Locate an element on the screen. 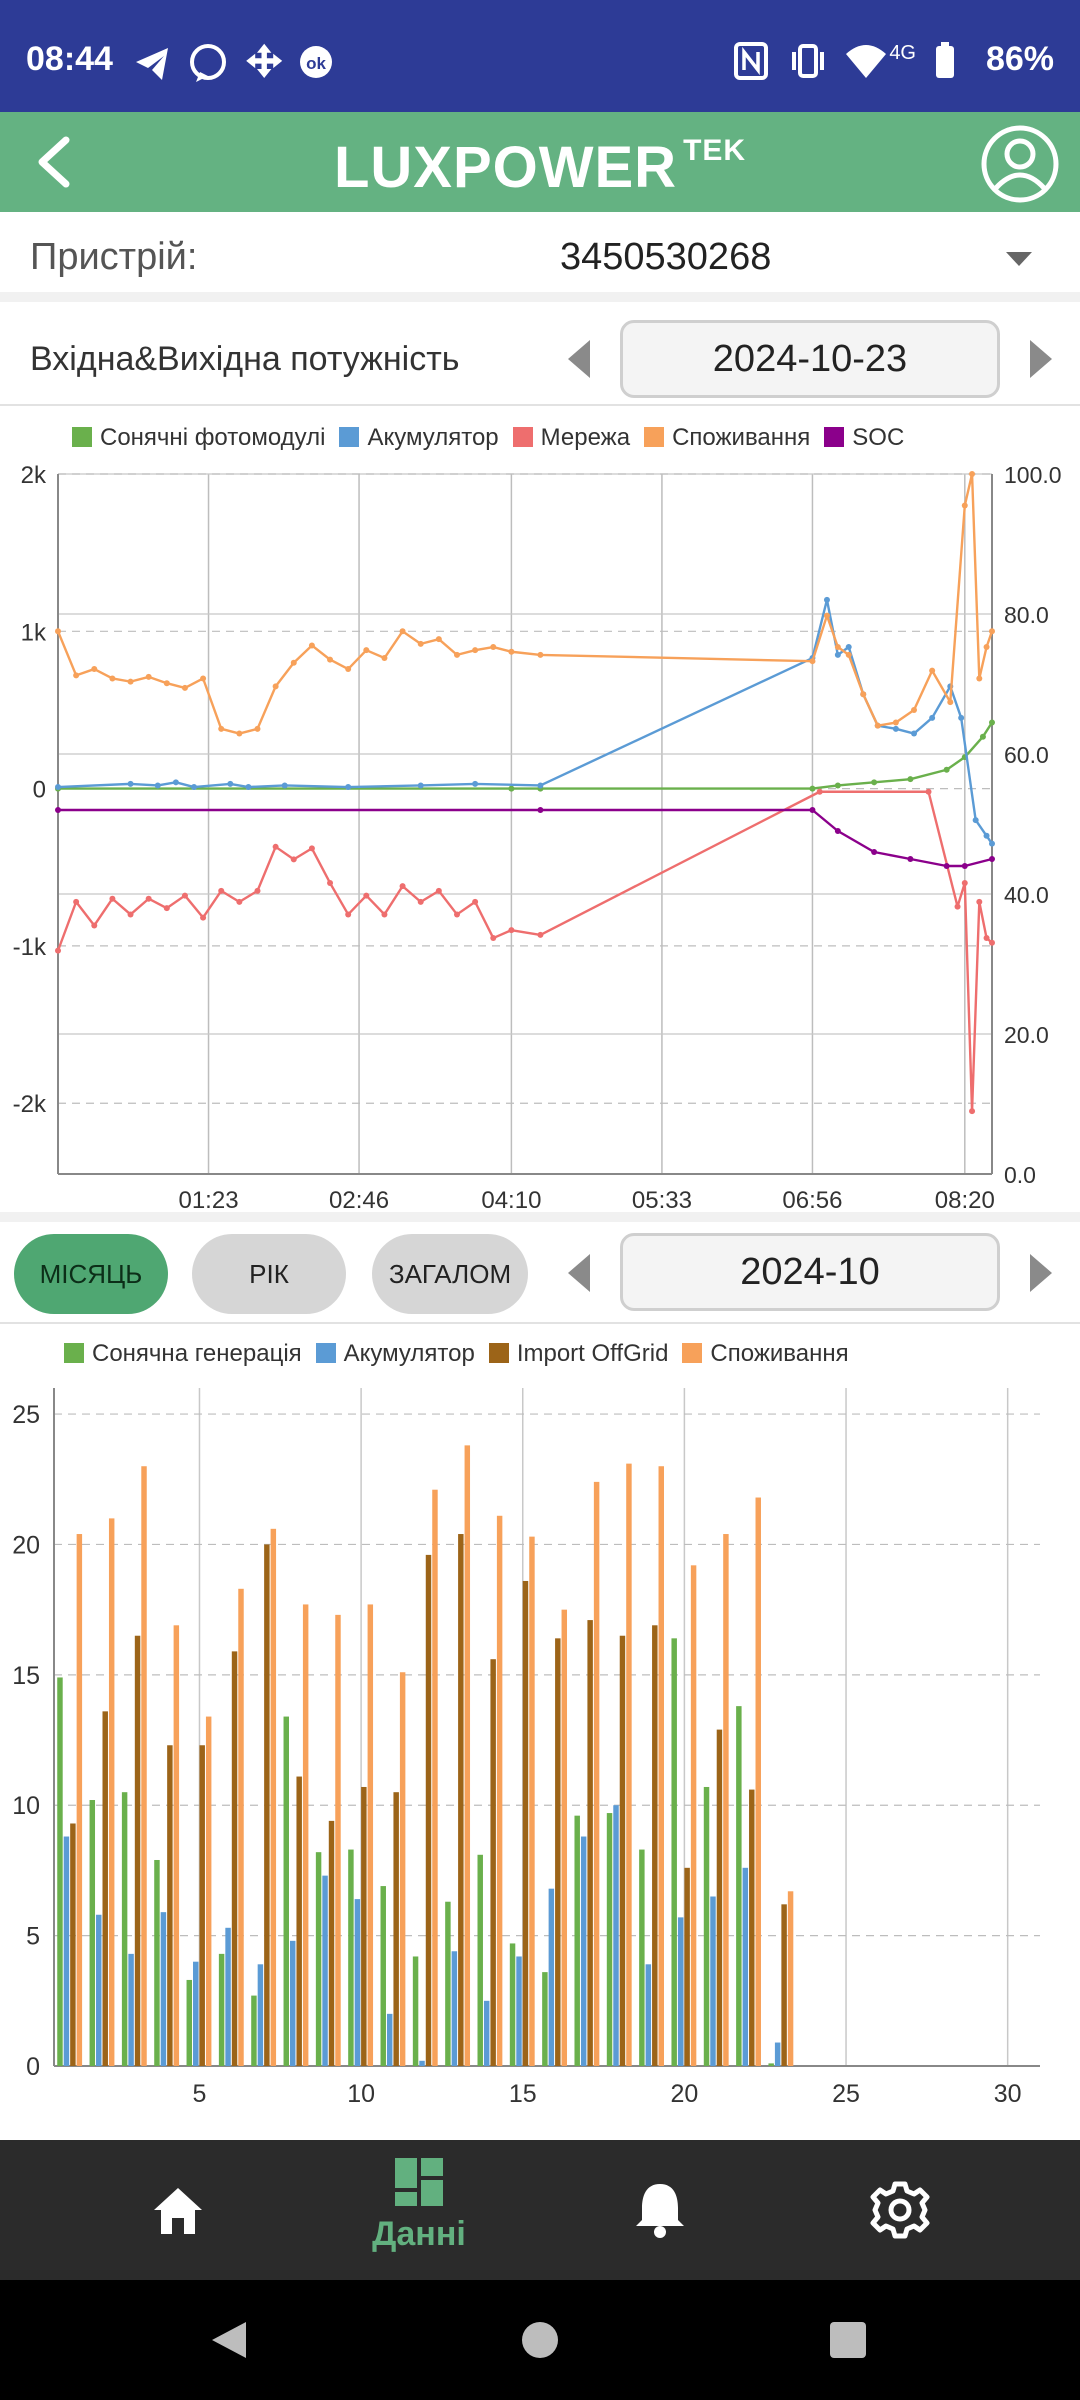 Image resolution: width=1080 pixels, height=2400 pixels. back-icon is located at coordinates (56, 162).